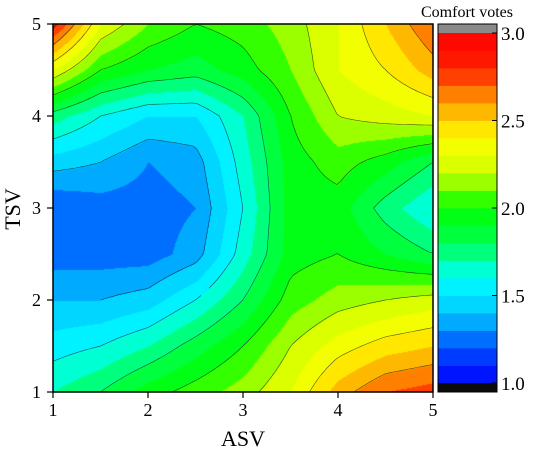 The image size is (550, 452). I want to click on y-tick-label: 2, so click(36, 300).